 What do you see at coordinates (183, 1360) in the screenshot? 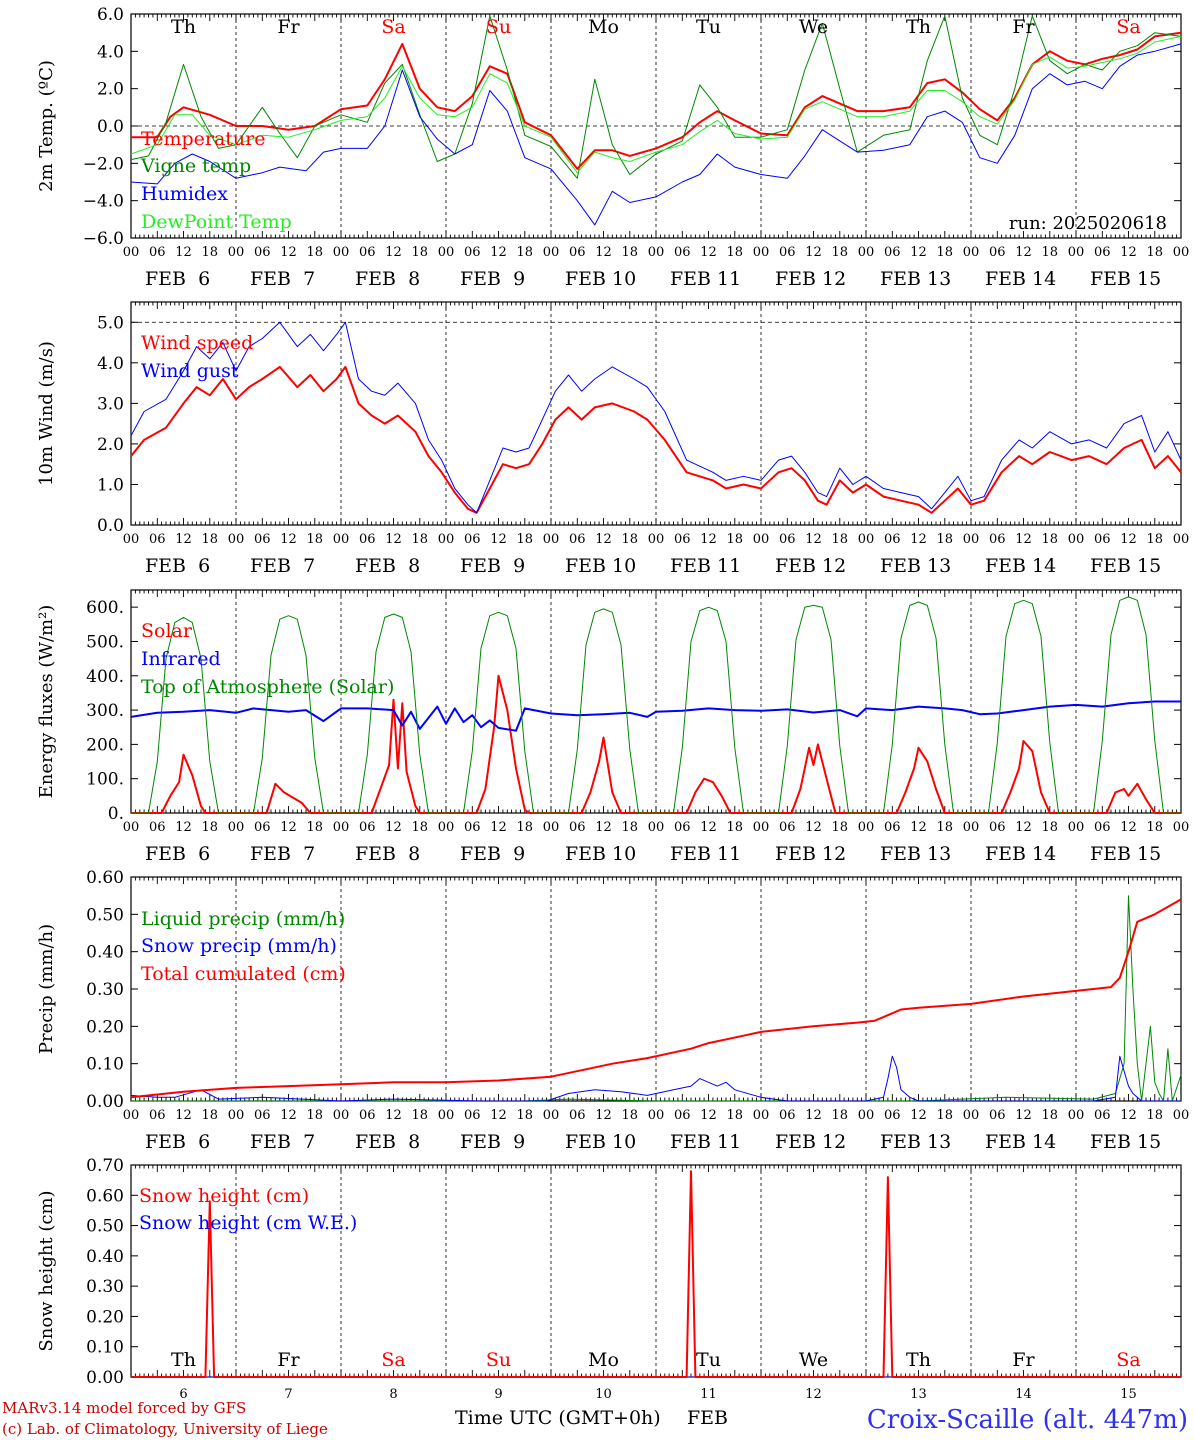
I see `weekday-label-bottom: Th` at bounding box center [183, 1360].